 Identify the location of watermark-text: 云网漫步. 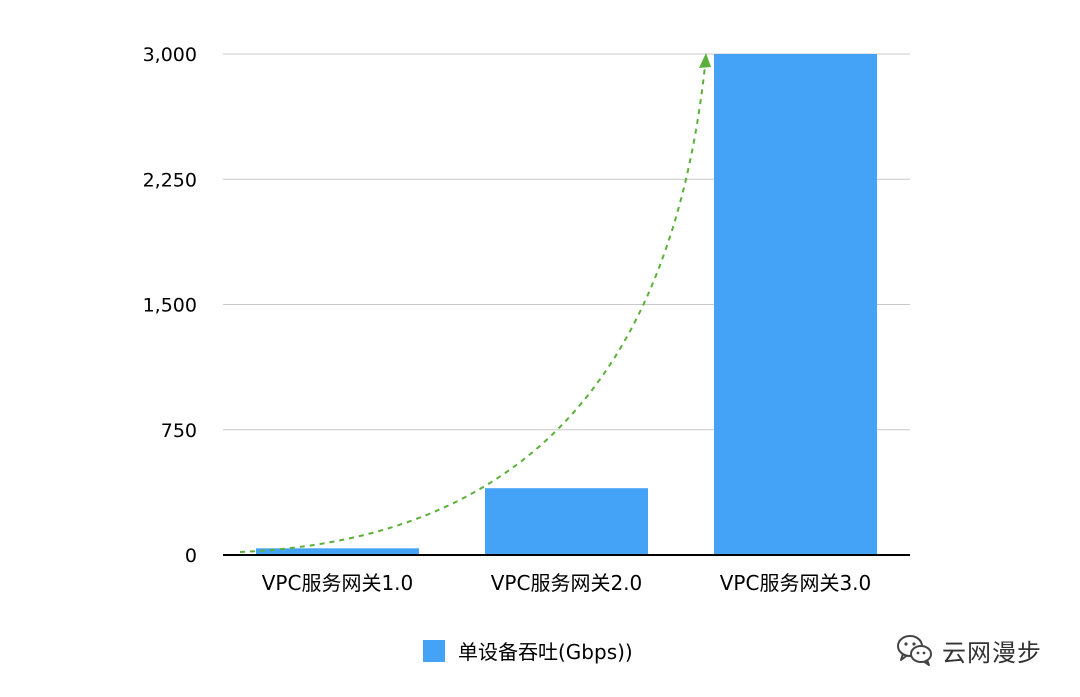
(992, 652).